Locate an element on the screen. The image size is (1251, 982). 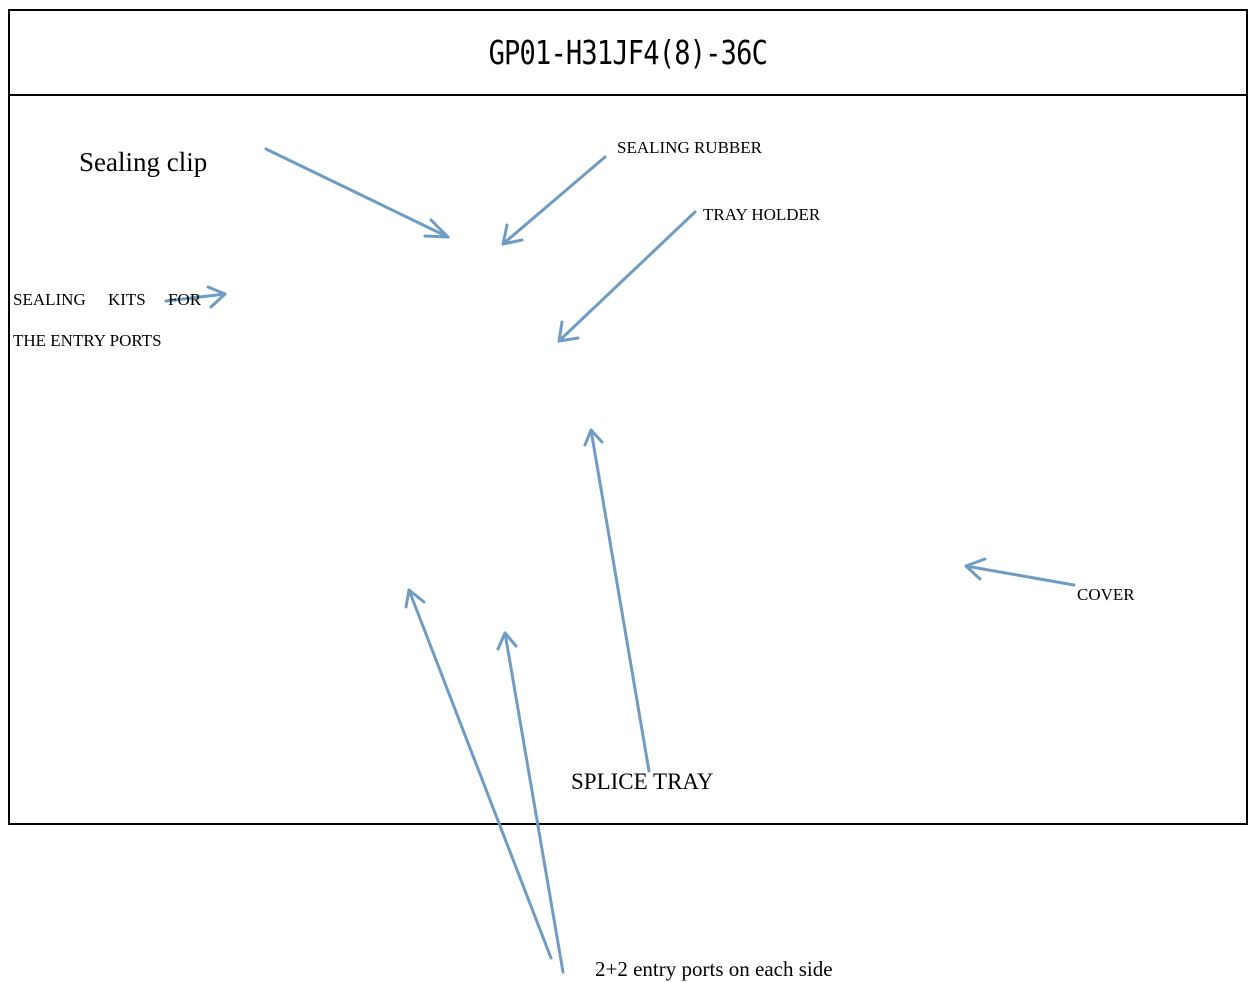
label-sealing-kits-line1: SEALING KITS FOR is located at coordinates (107, 299).